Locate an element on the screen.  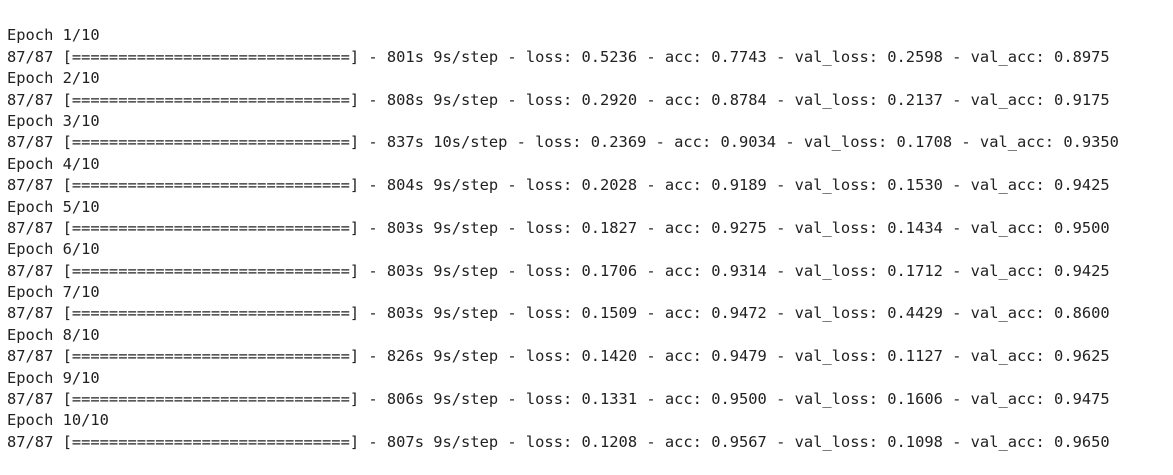
epoch-header: Epoch 10/10 is located at coordinates (58, 420).